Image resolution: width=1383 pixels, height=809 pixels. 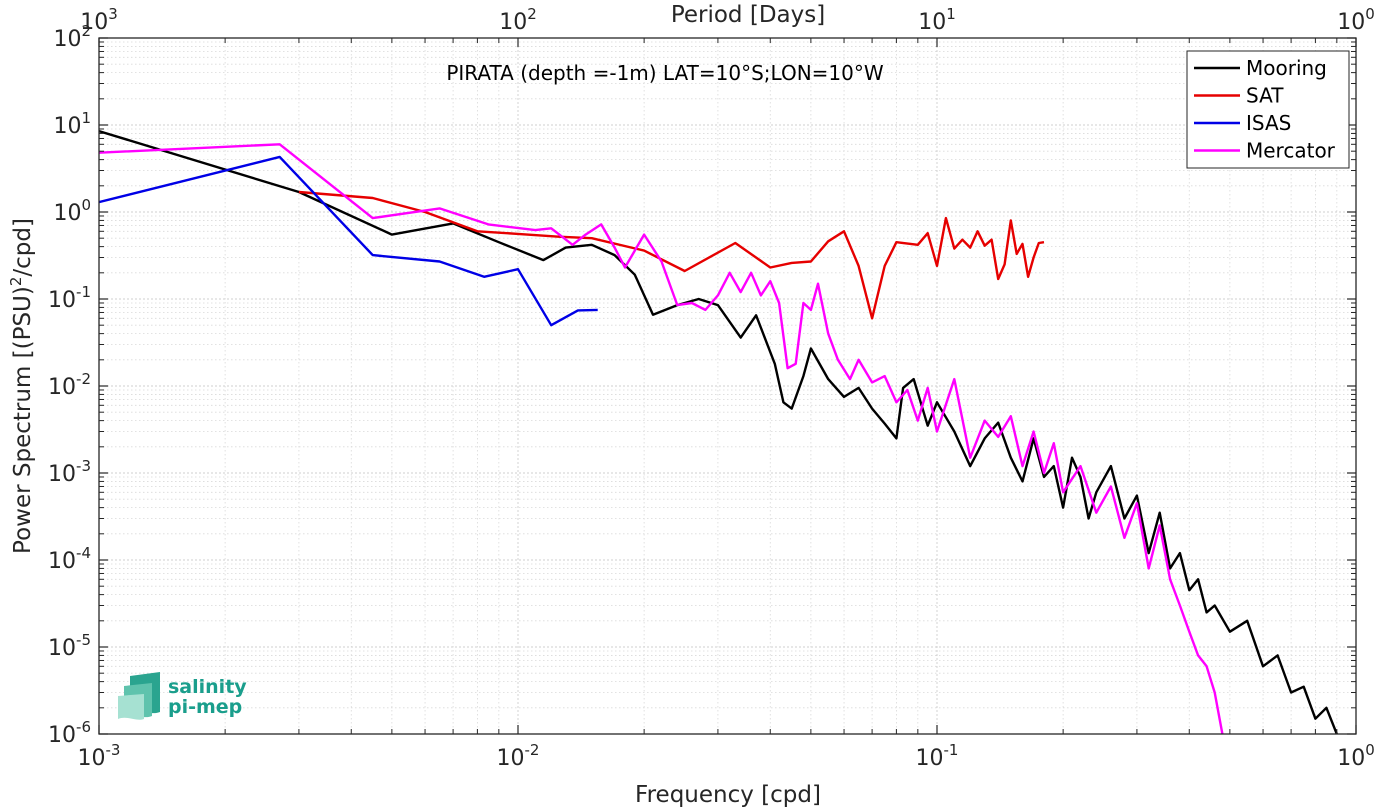 I want to click on y-tick-label: 10⁻⁶, so click(x=69, y=733).